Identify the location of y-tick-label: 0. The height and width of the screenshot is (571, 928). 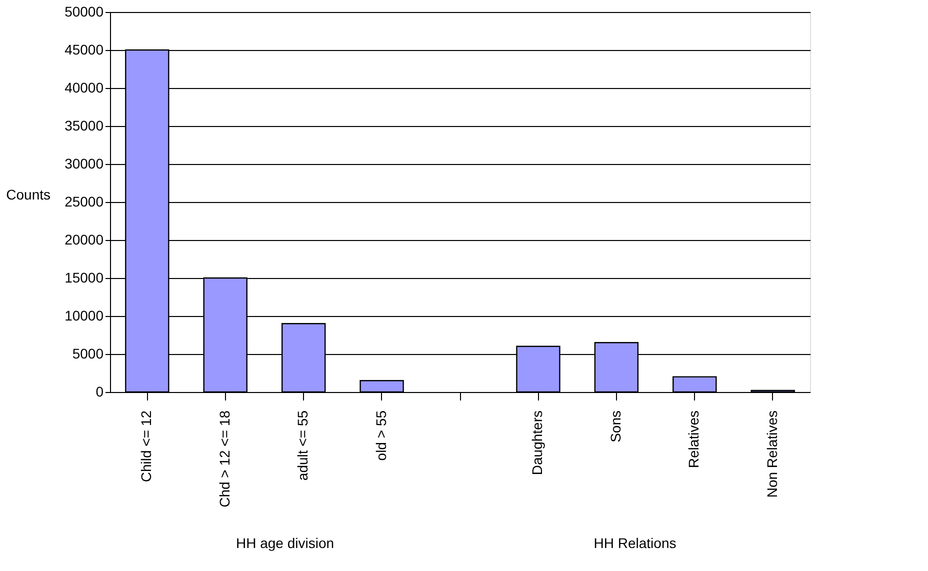
(100, 392).